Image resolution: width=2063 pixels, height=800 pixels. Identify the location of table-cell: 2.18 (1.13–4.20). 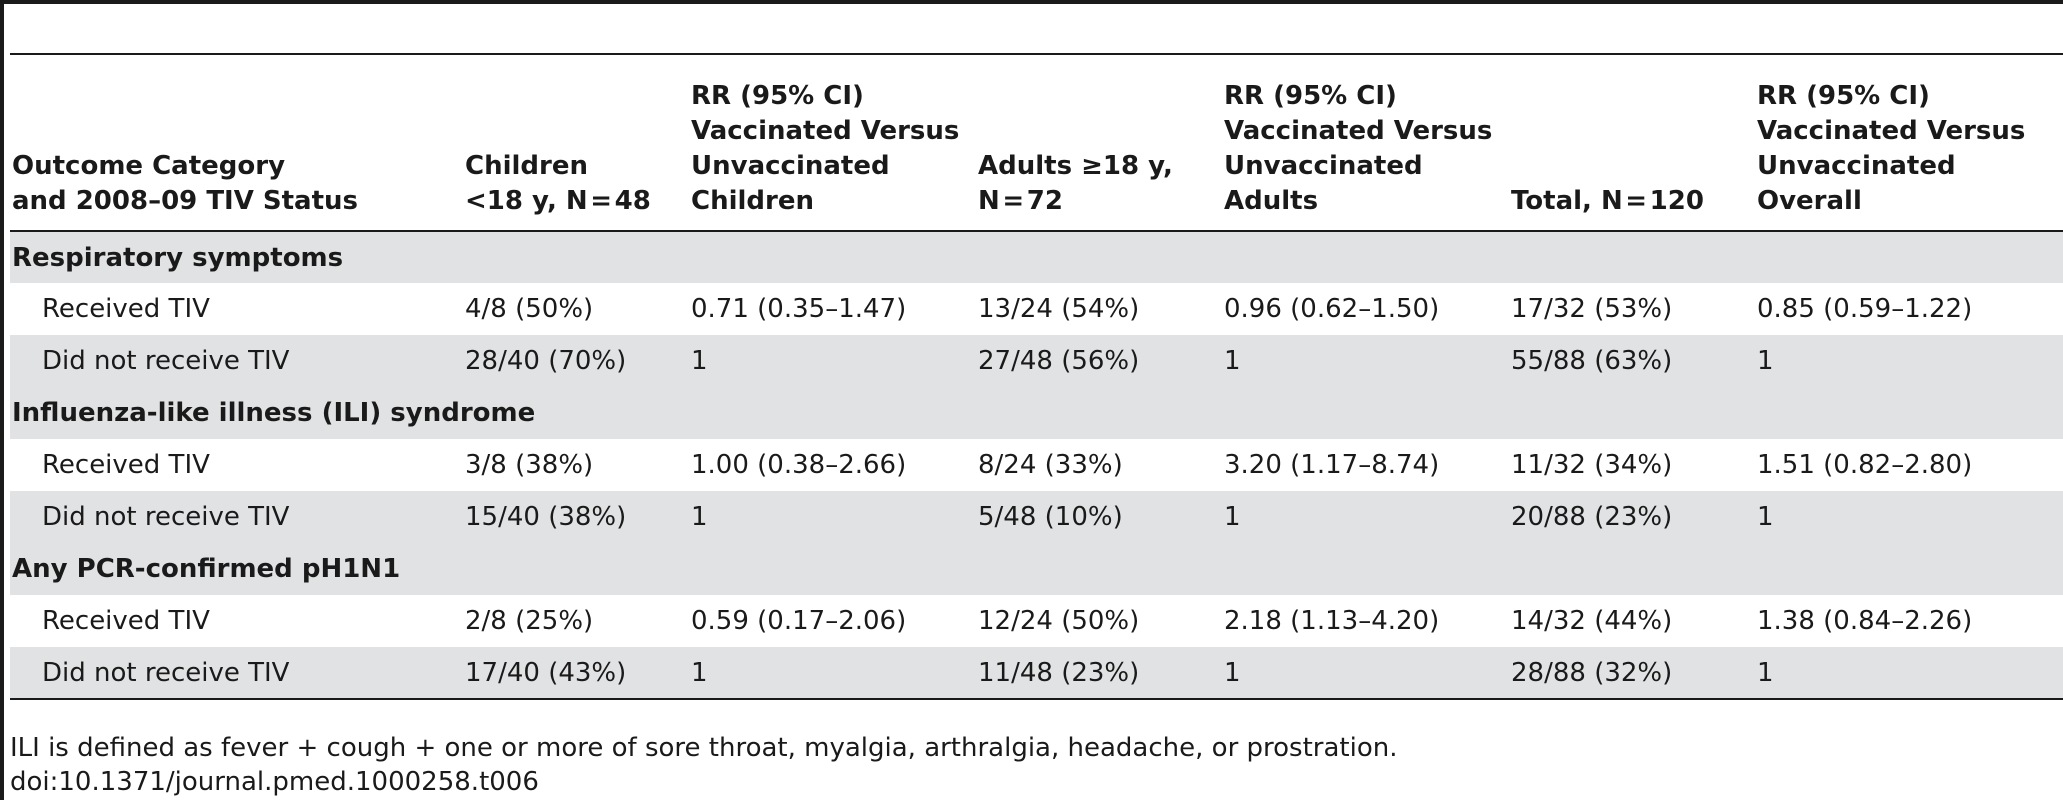
(1332, 621).